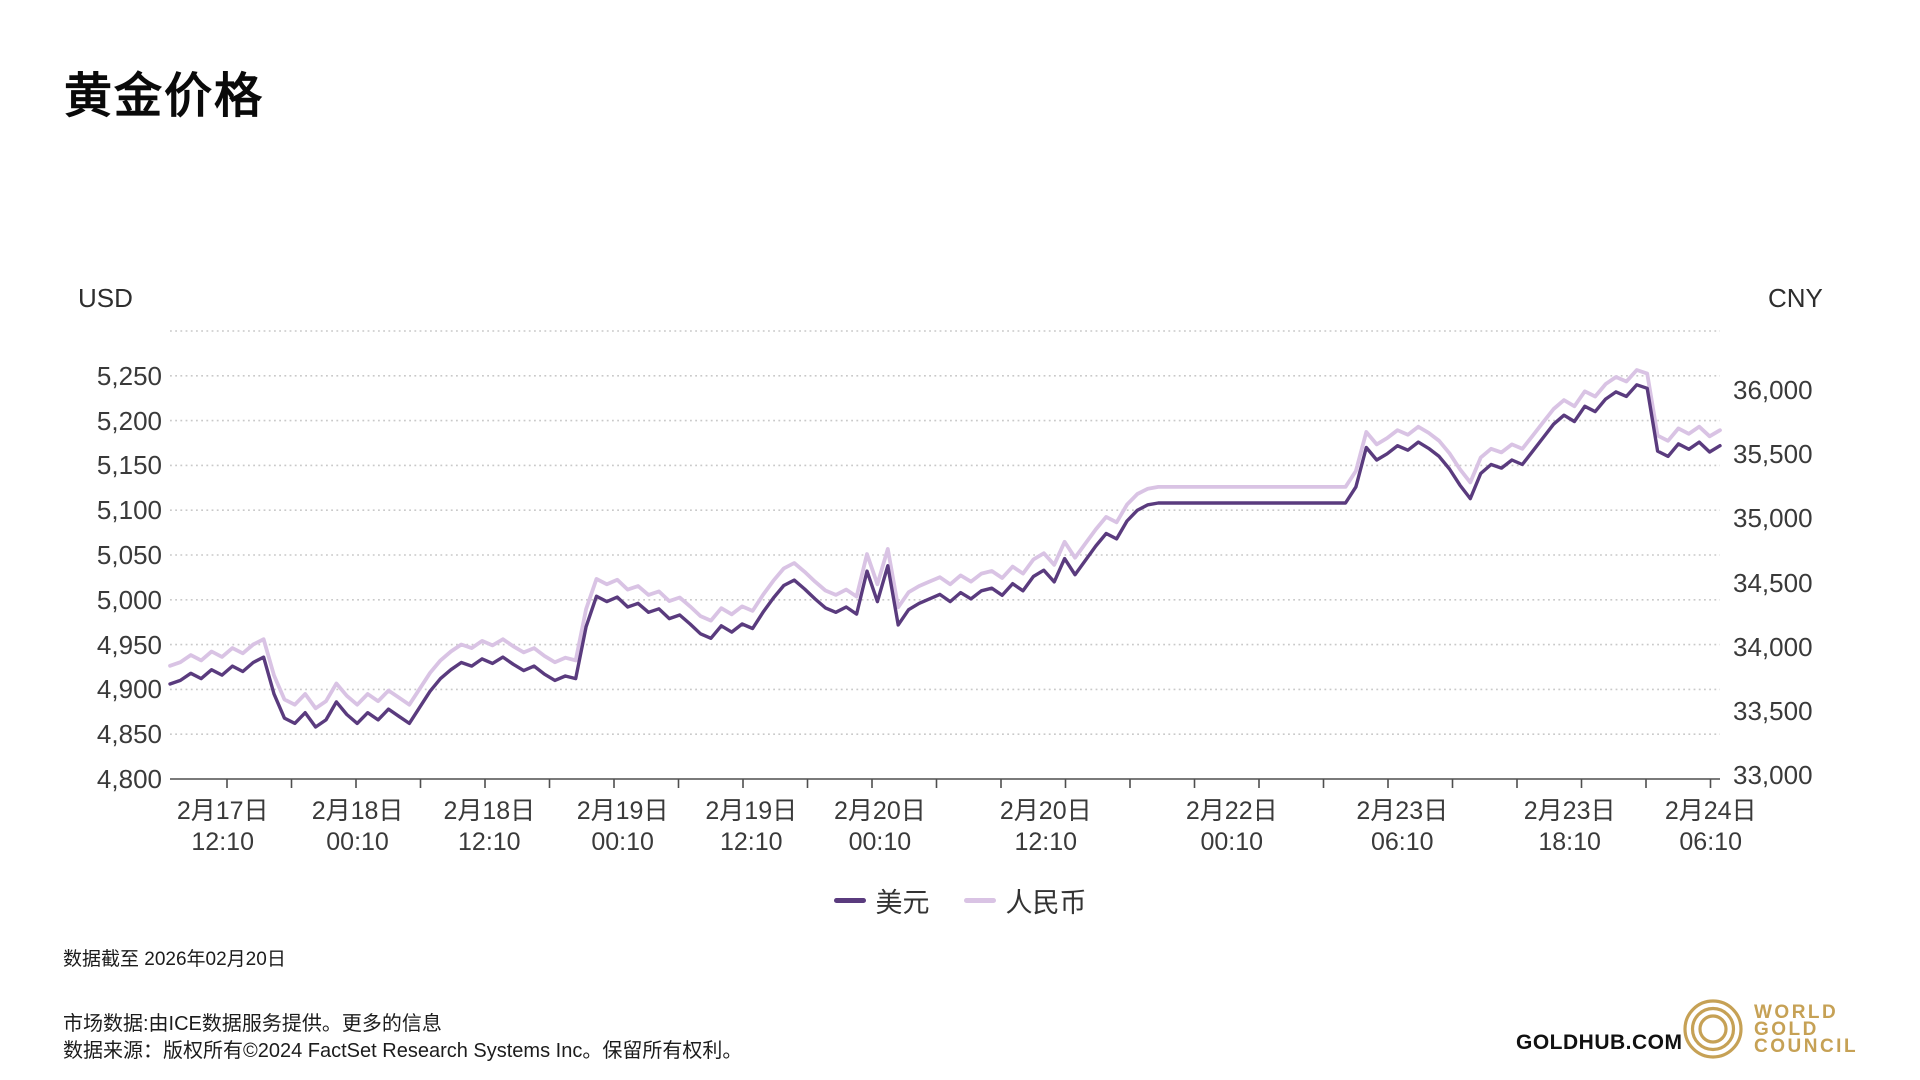 This screenshot has height=1080, width=1920. What do you see at coordinates (902, 903) in the screenshot?
I see `legend-label: 美元` at bounding box center [902, 903].